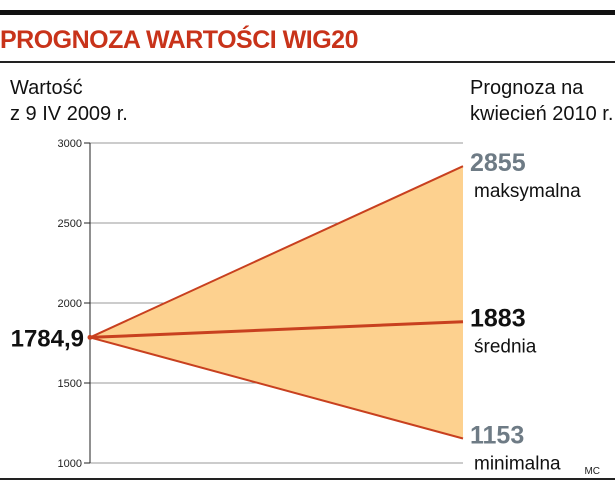  I want to click on title-rule, so click(307, 62).